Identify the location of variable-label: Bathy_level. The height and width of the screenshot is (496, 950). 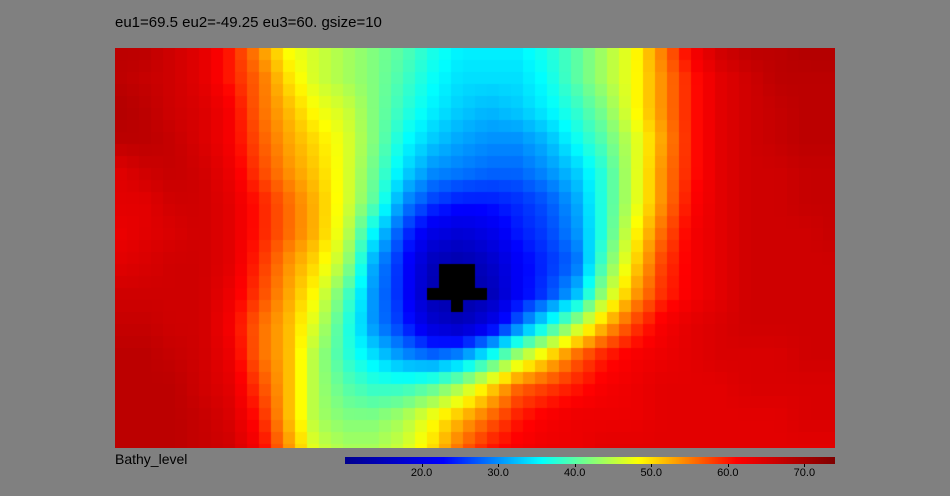
(151, 459).